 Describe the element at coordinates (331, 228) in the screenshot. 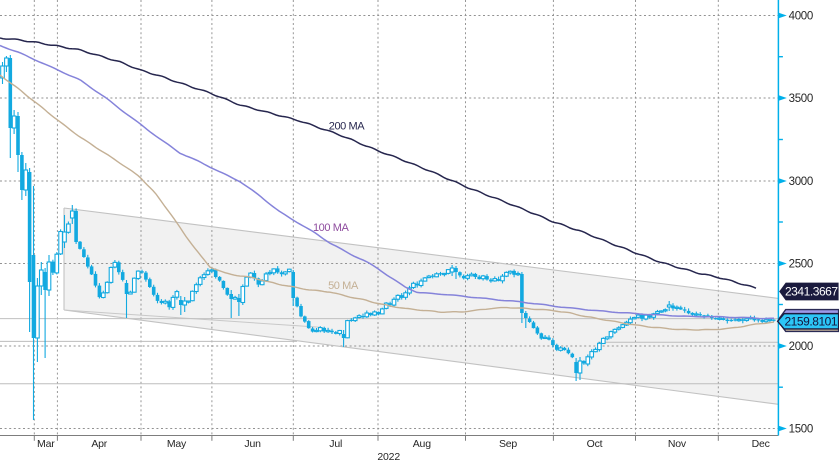

I see `svg-text: 100 MA` at that location.